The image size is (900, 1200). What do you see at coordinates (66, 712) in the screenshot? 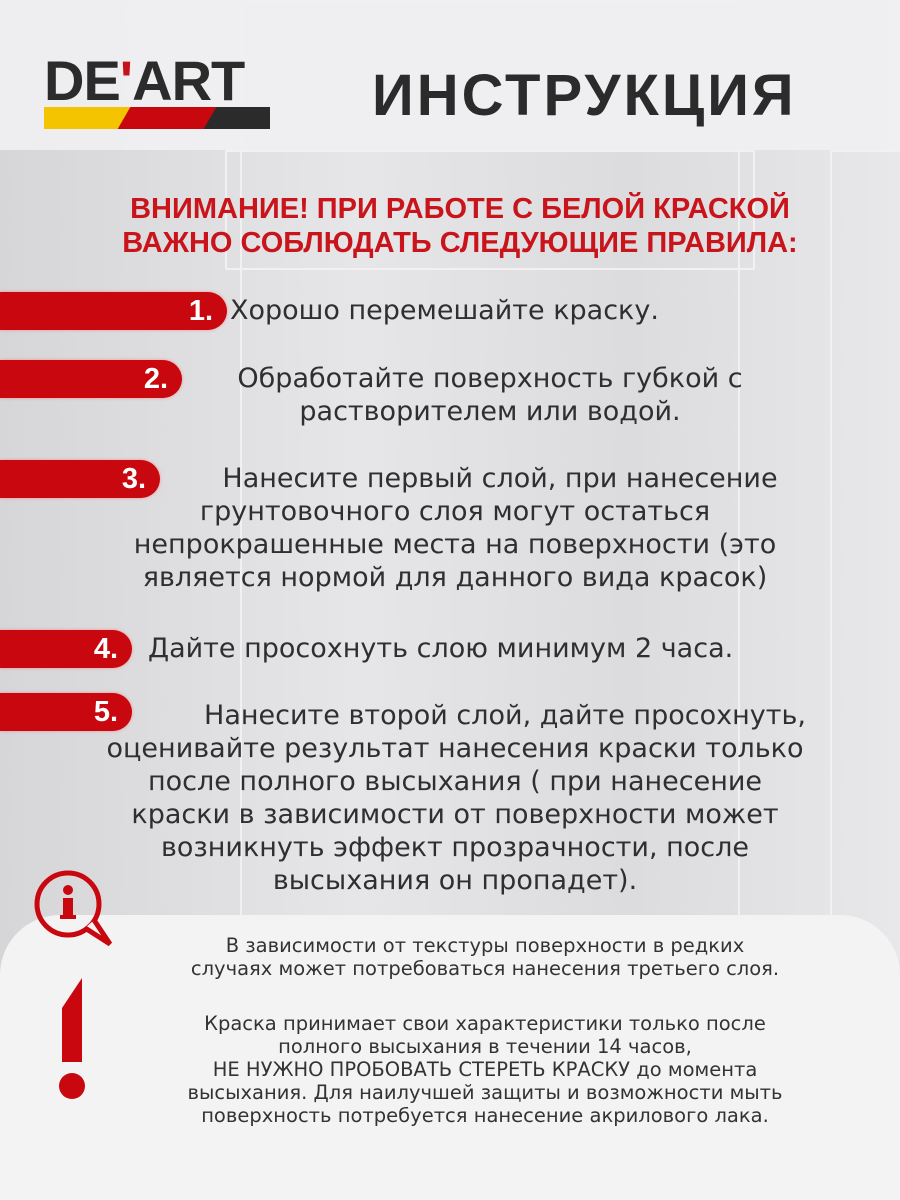
I see `step-number-badge: 5.` at bounding box center [66, 712].